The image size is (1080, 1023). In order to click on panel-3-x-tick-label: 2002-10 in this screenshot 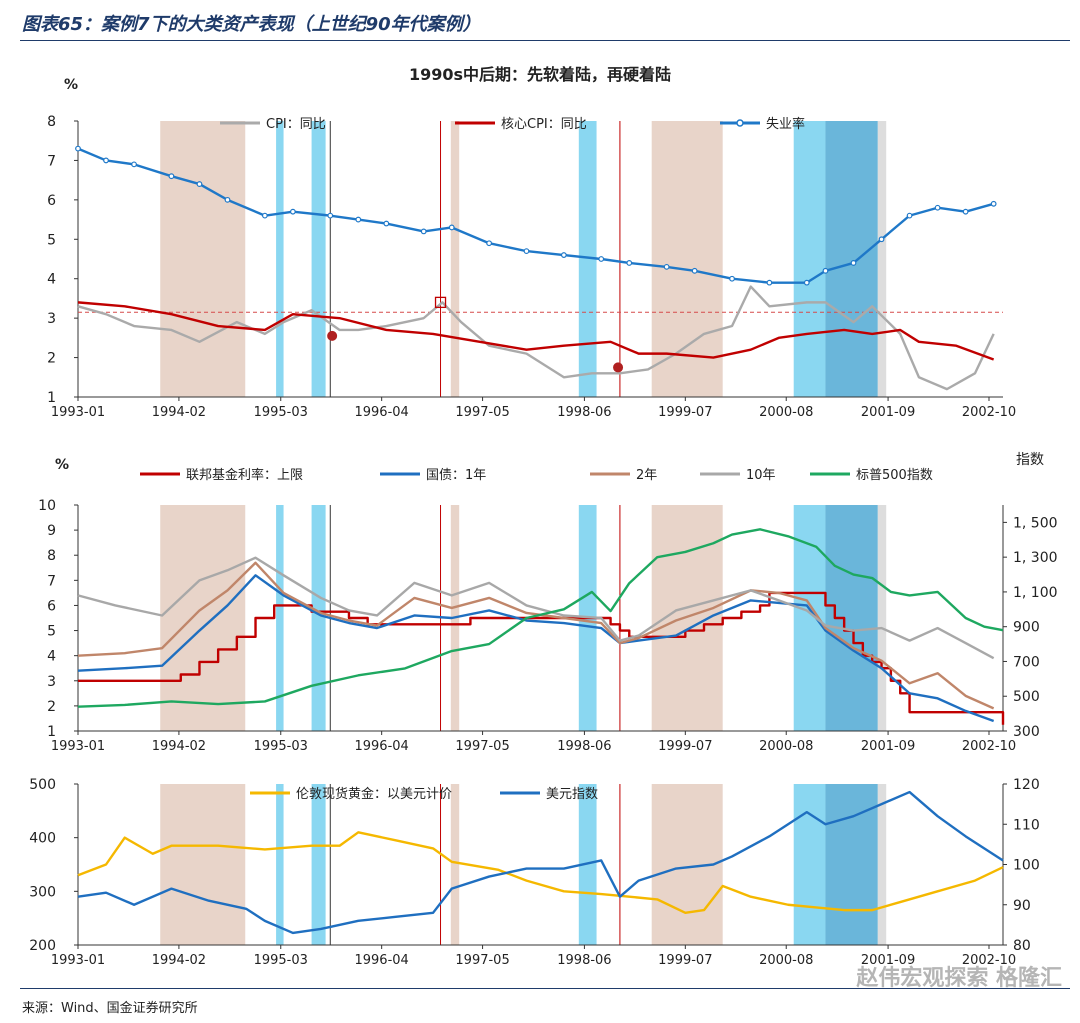, I will do `click(989, 960)`.